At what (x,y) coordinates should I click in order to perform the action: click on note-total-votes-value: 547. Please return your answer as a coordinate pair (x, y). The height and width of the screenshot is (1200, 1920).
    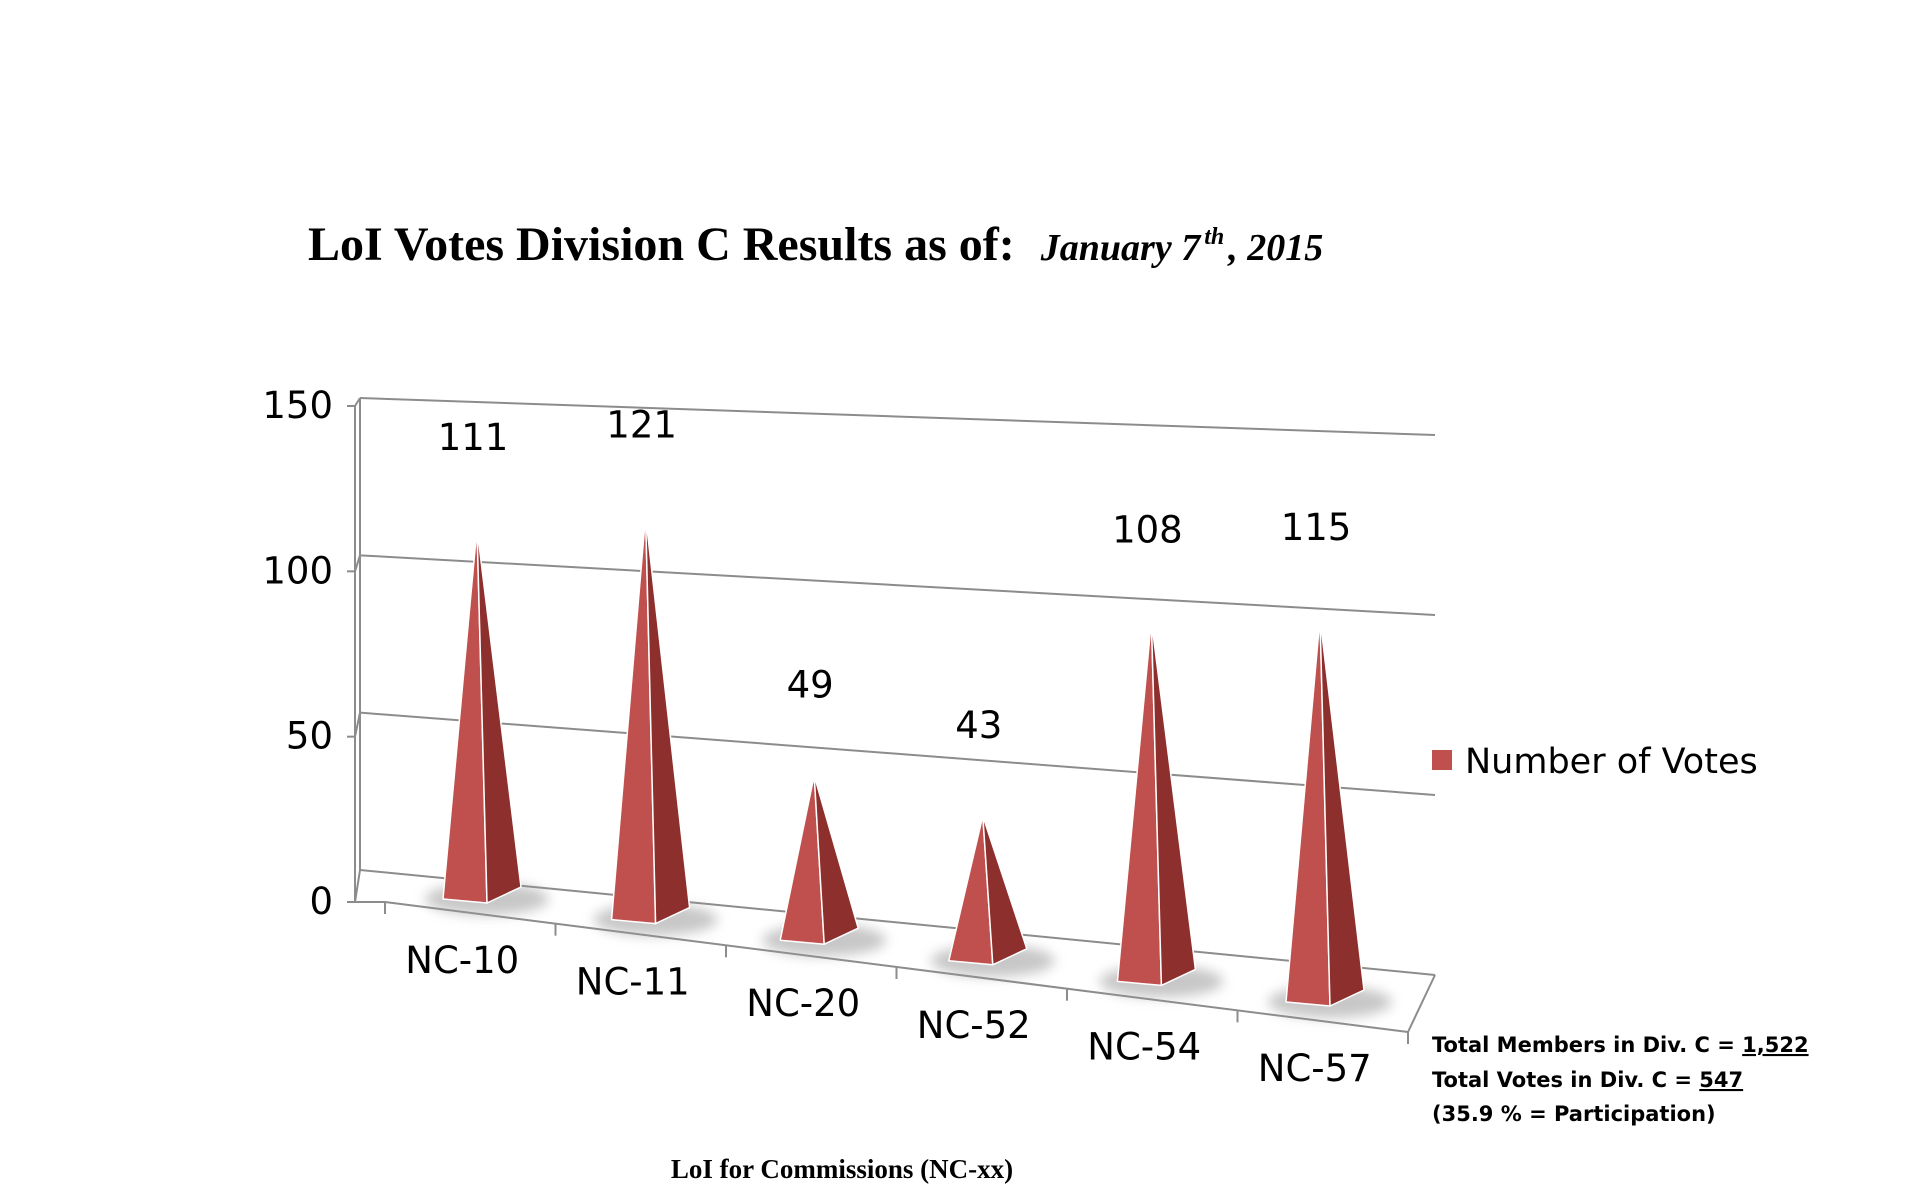
    Looking at the image, I should click on (1721, 1080).